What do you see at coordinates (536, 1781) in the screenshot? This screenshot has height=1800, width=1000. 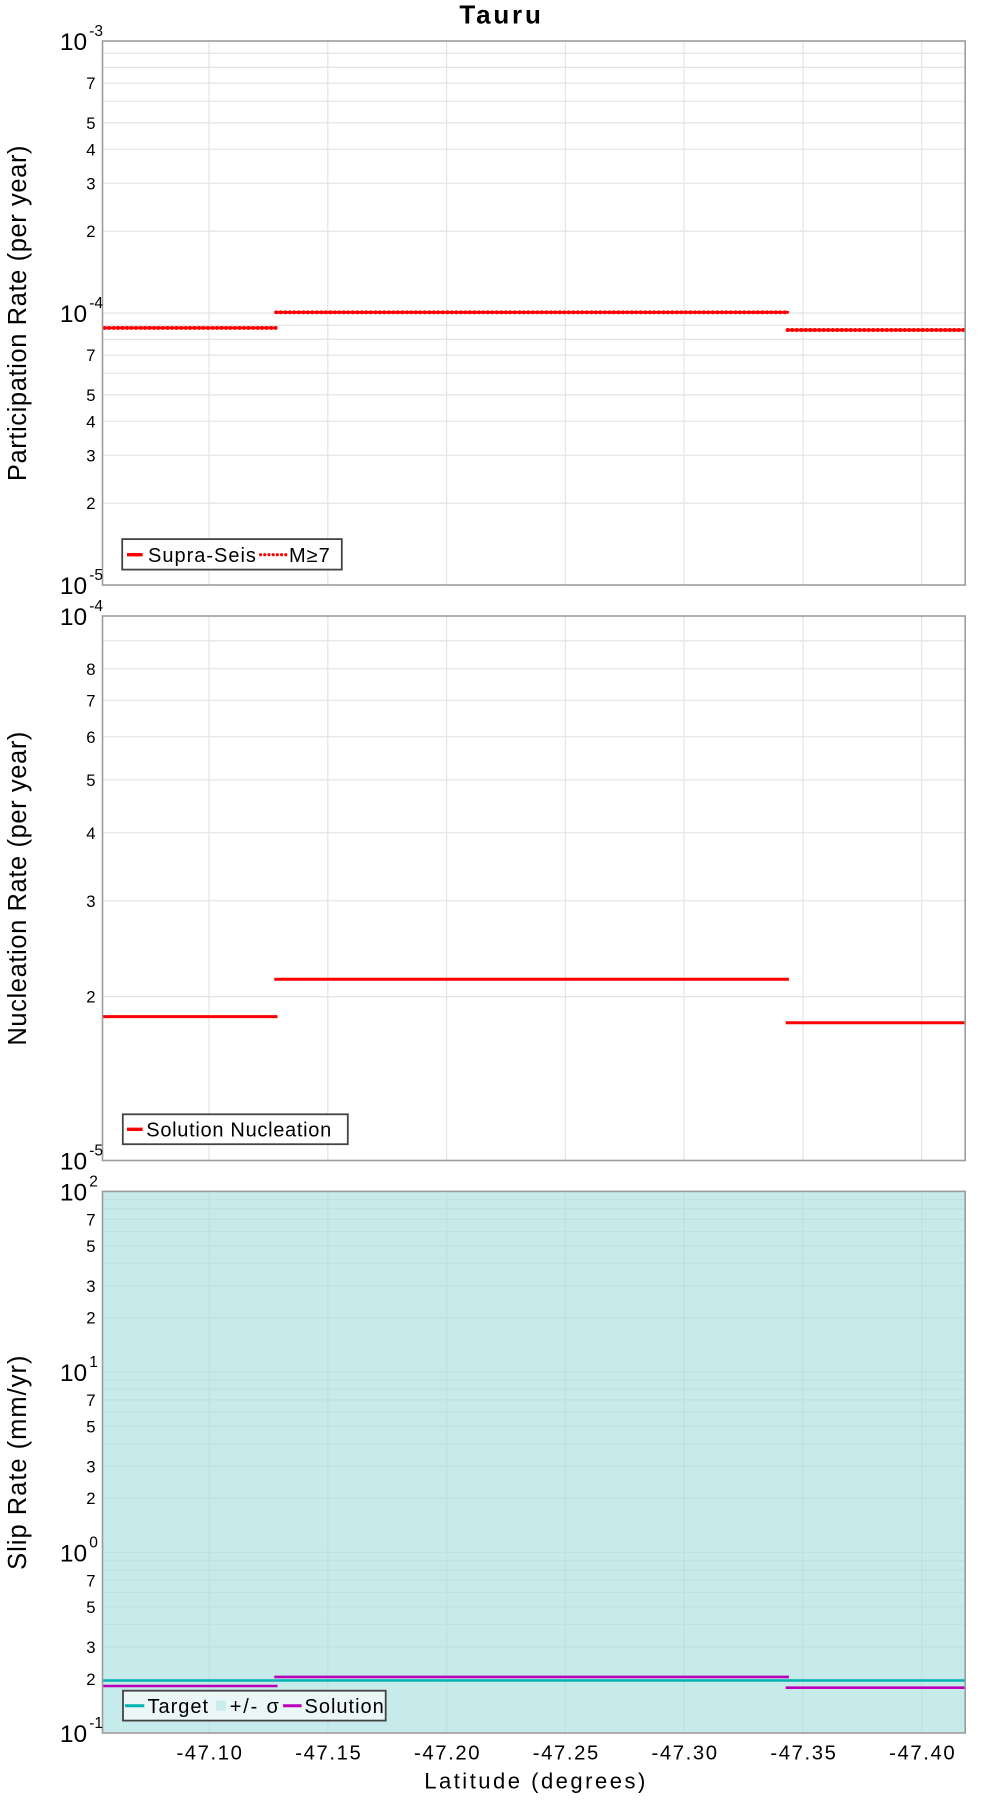 I see `svg-text: Latitude (degrees)` at bounding box center [536, 1781].